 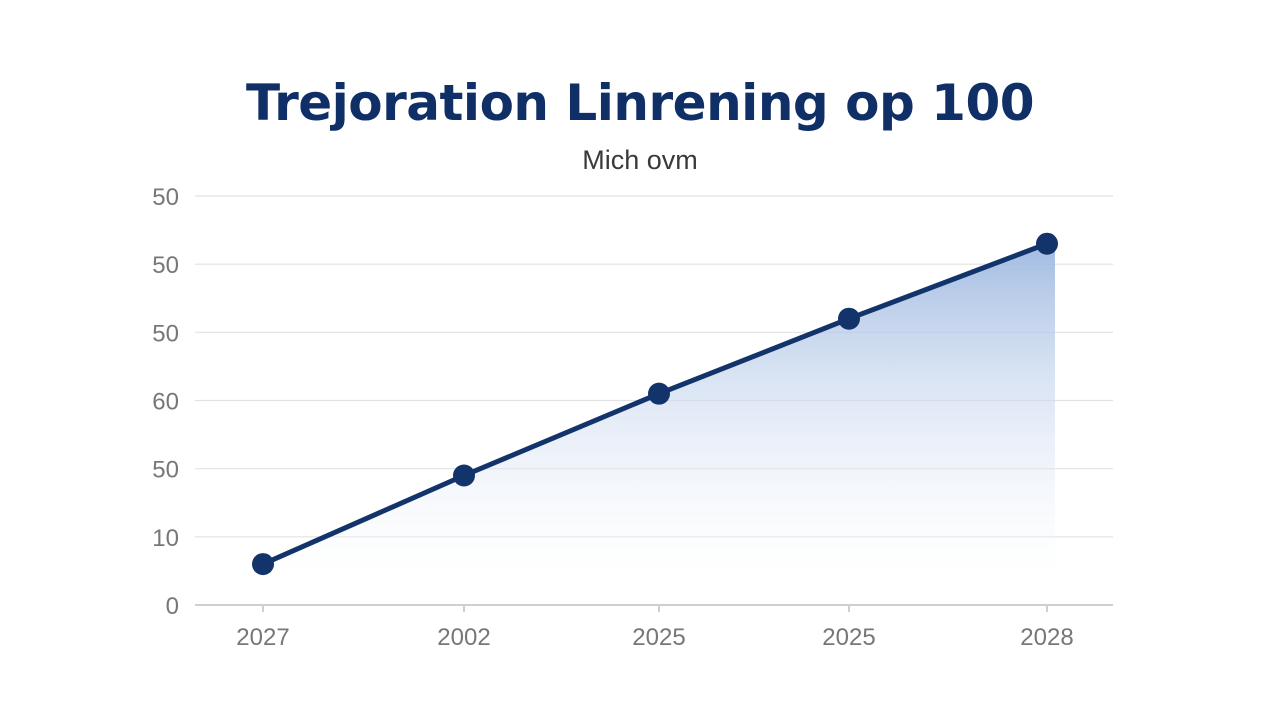 What do you see at coordinates (1046, 637) in the screenshot?
I see `x-tick-label: 2028` at bounding box center [1046, 637].